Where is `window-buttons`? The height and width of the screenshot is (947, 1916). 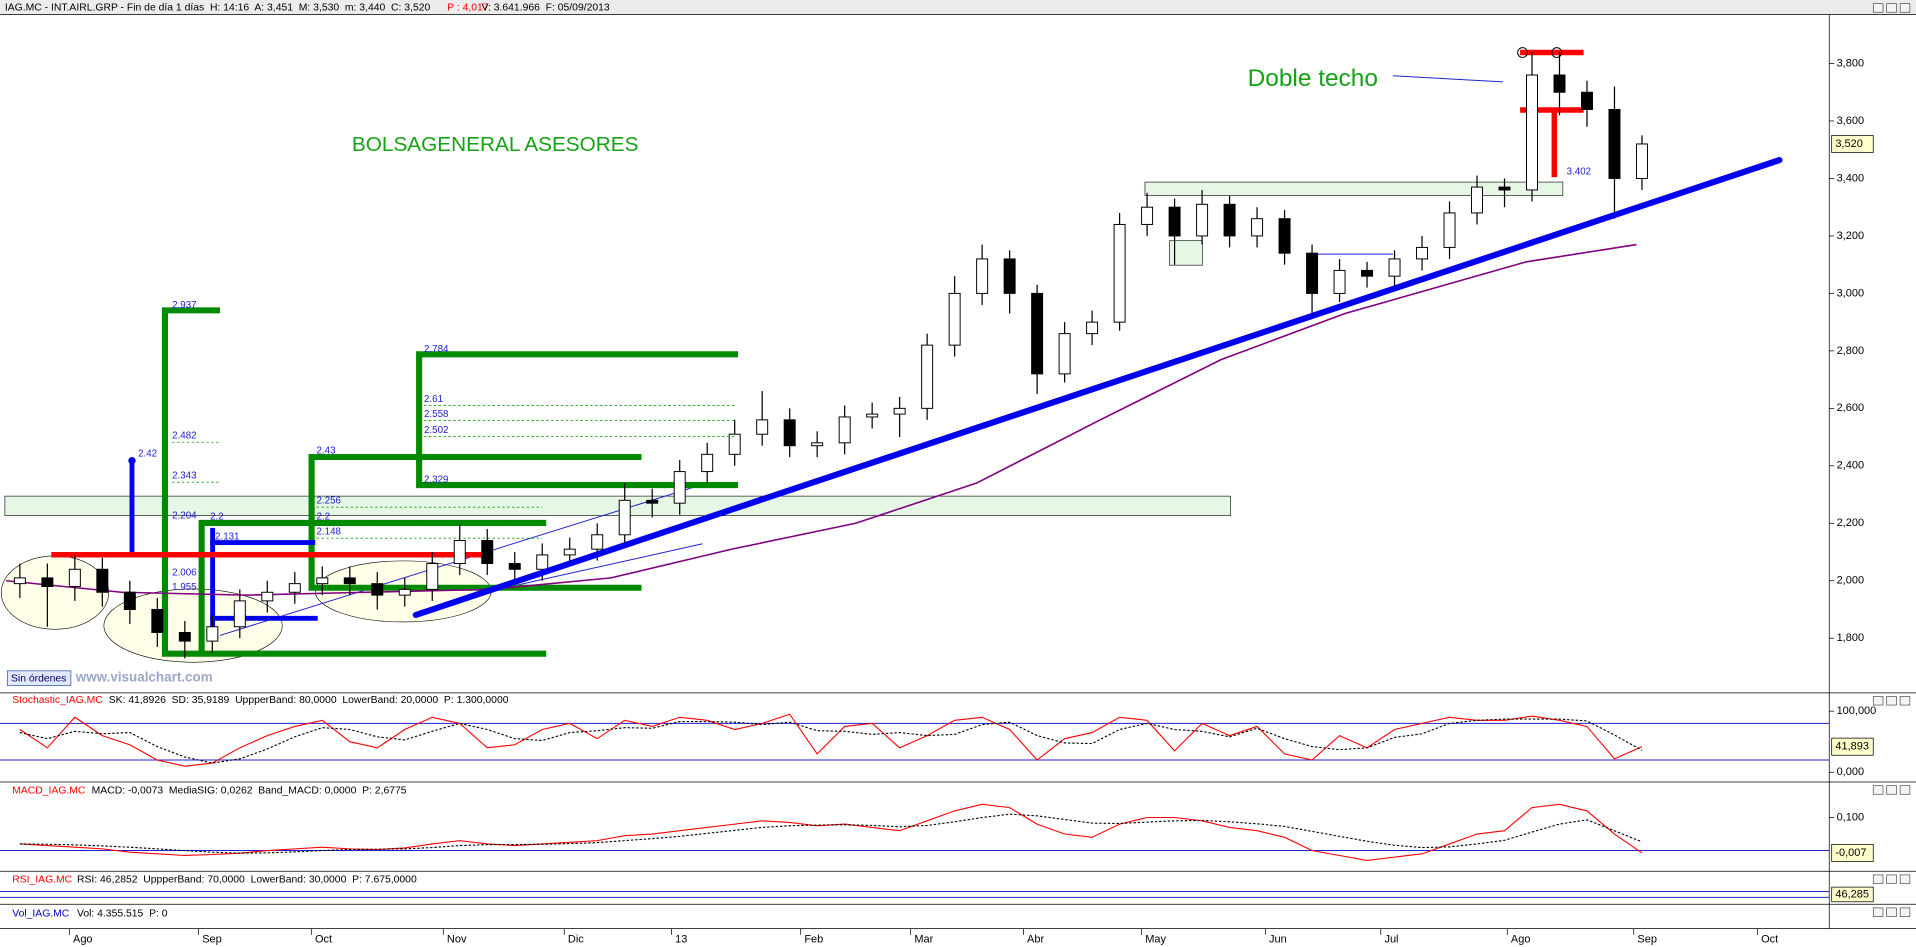 window-buttons is located at coordinates (1891, 460).